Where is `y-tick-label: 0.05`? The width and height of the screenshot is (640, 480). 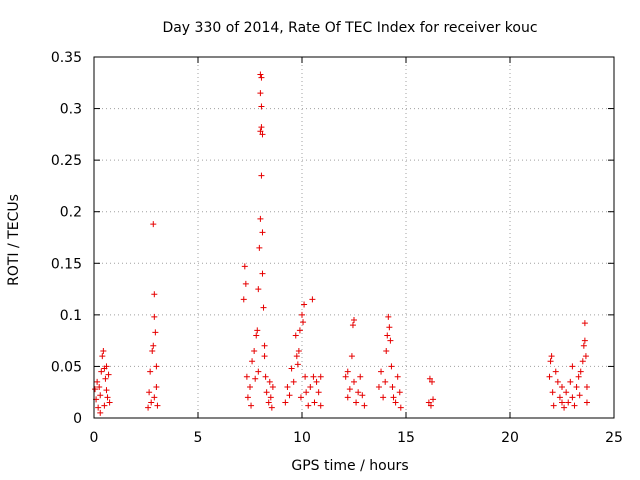 y-tick-label: 0.05 is located at coordinates (66, 367).